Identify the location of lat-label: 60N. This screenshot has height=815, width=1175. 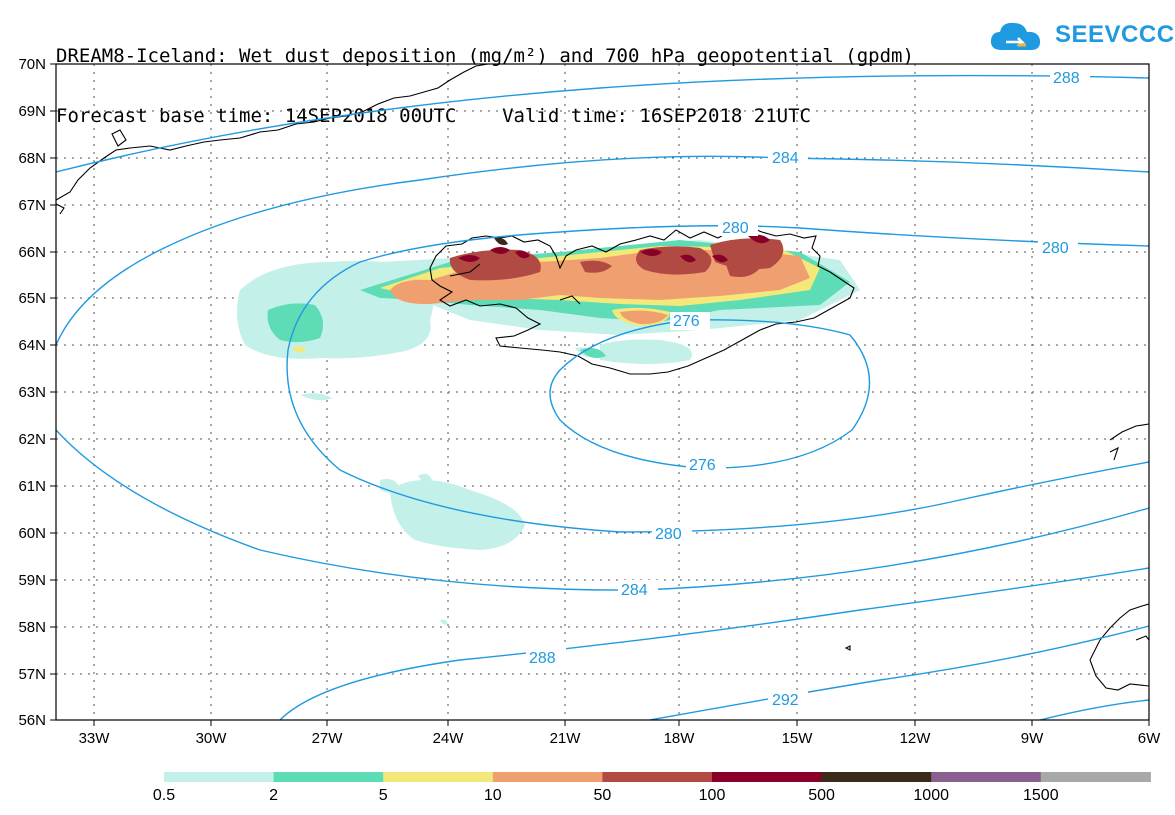
(32, 533).